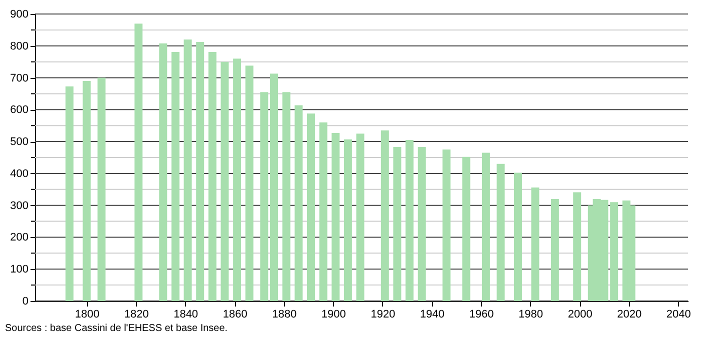 The width and height of the screenshot is (710, 340). I want to click on y-tick-label: 0, so click(25, 302).